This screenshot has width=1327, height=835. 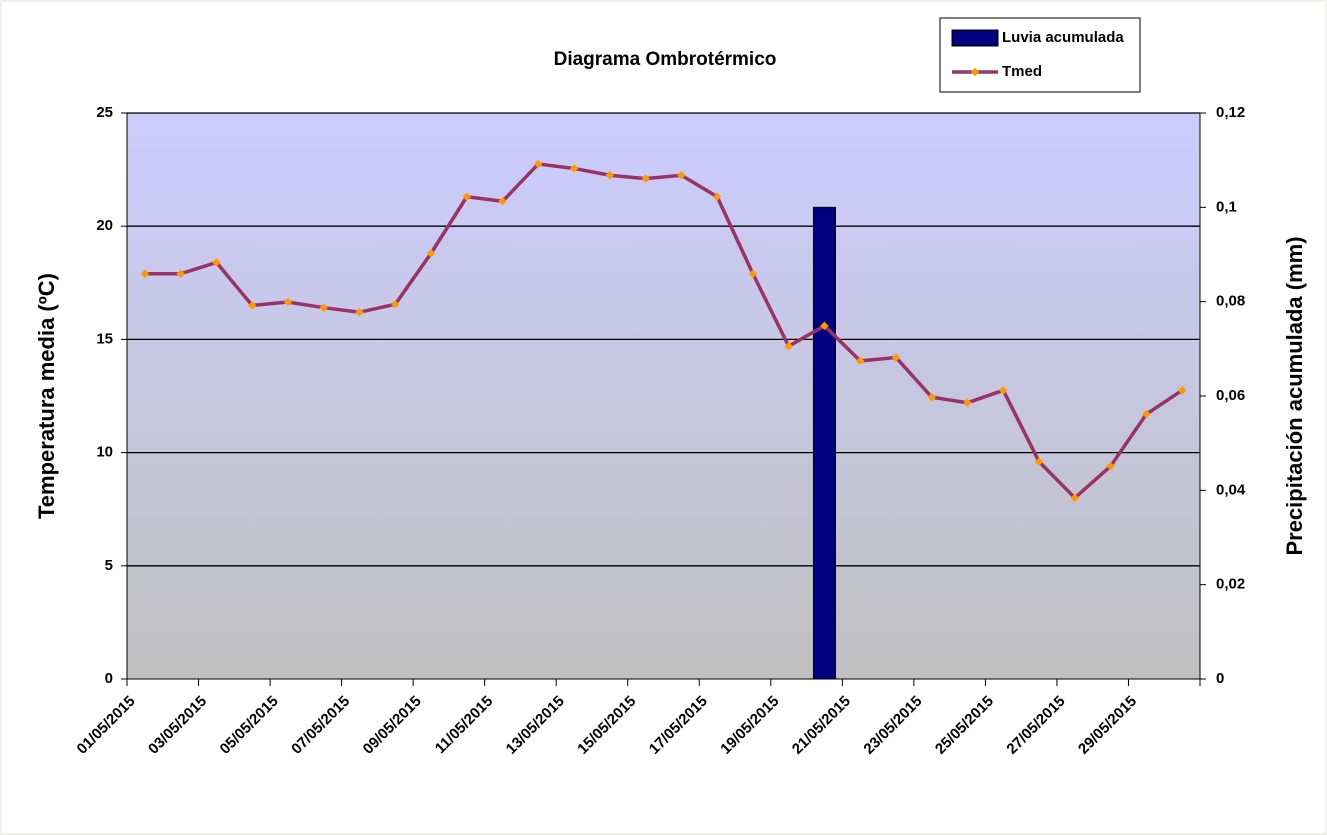 I want to click on y2-tick-label: 0,02, so click(x=1230, y=584).